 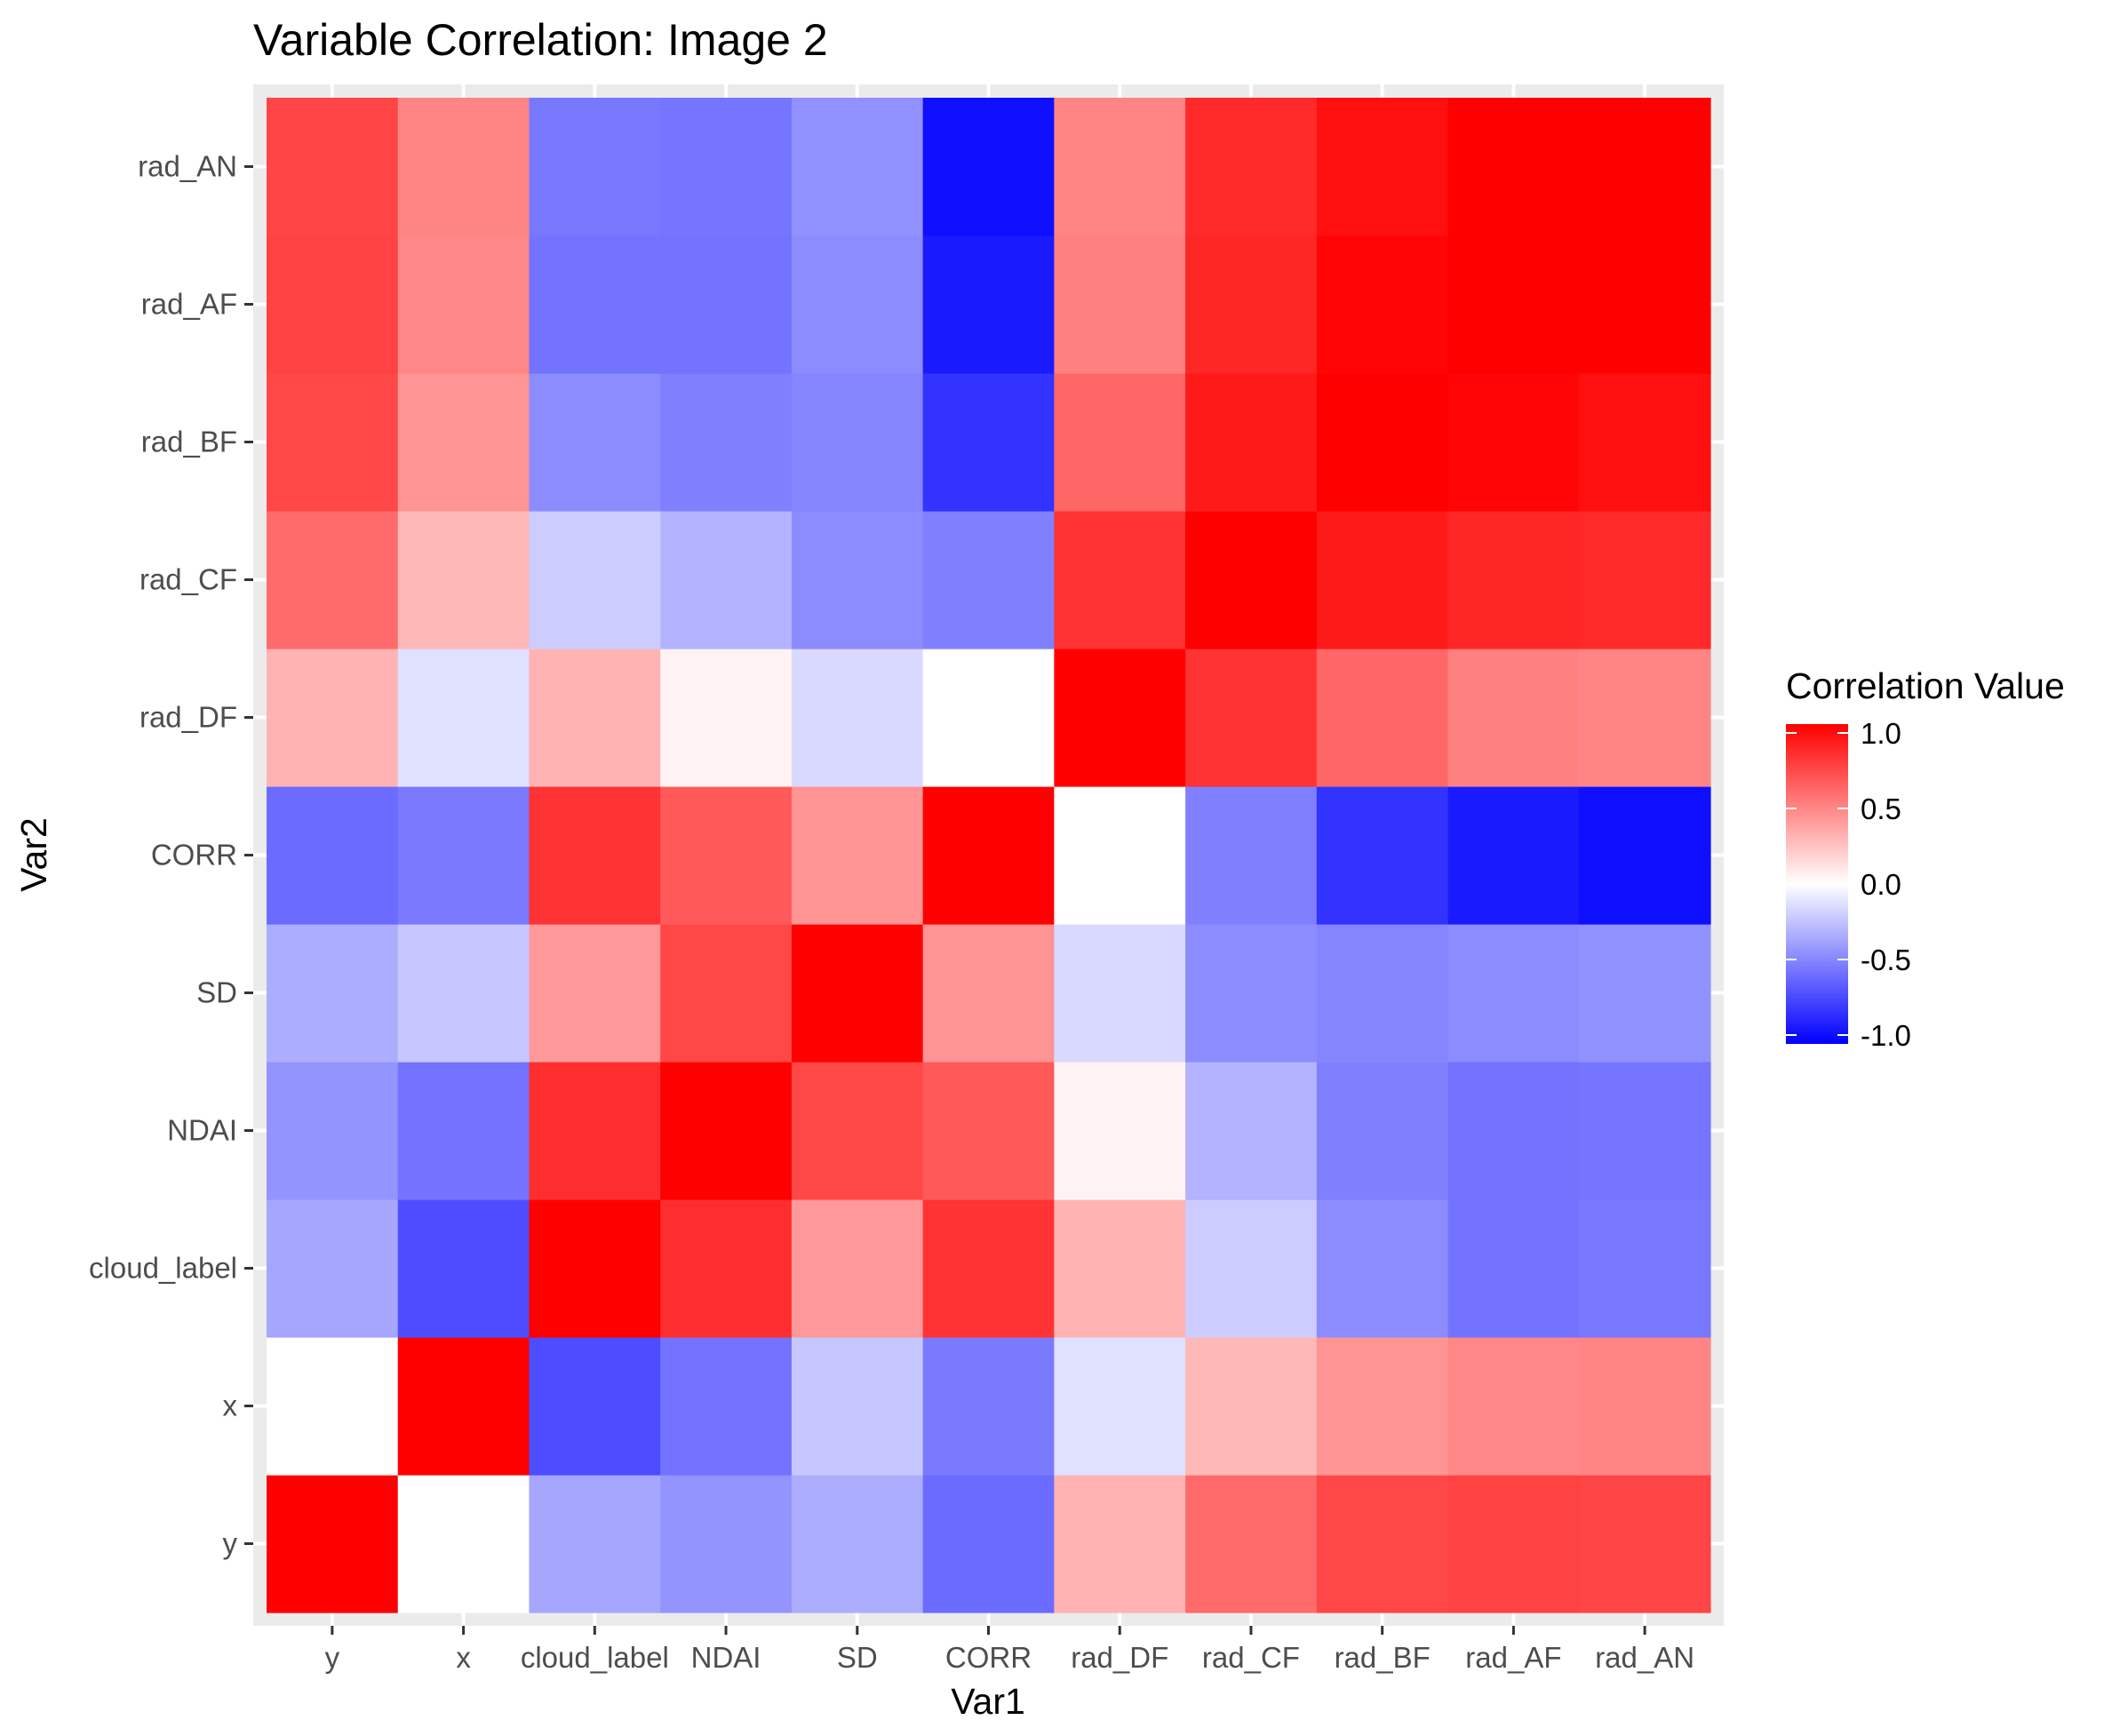 What do you see at coordinates (595, 1657) in the screenshot?
I see `x-tick-label: cloud_label` at bounding box center [595, 1657].